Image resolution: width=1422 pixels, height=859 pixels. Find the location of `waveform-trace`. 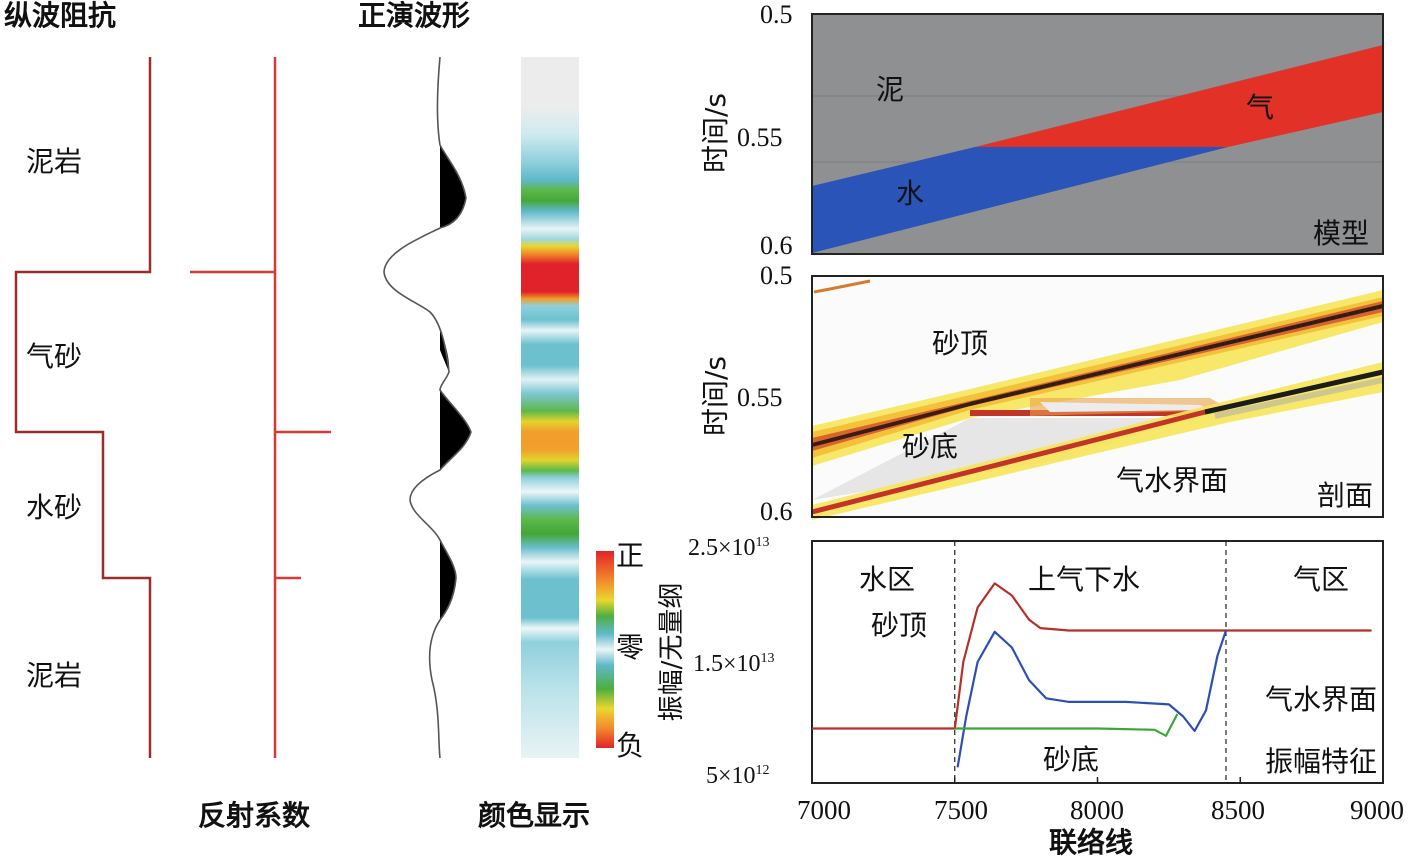

waveform-trace is located at coordinates (427, 407).